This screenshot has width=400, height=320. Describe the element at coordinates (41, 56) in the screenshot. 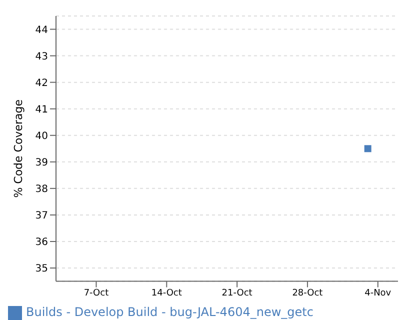

I see `y-tick-label: 43` at that location.